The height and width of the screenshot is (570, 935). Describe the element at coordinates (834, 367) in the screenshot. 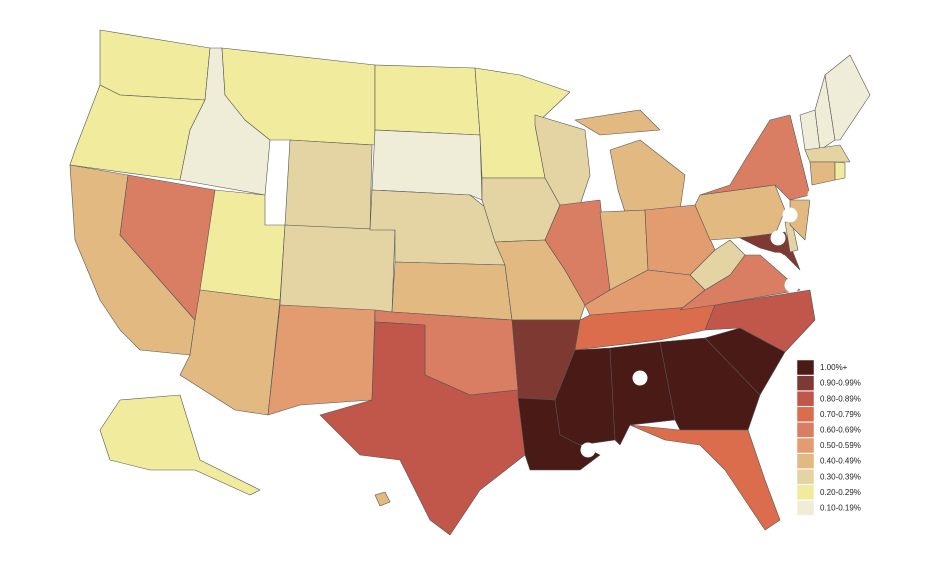

I see `legend-label: 1.00%+` at that location.